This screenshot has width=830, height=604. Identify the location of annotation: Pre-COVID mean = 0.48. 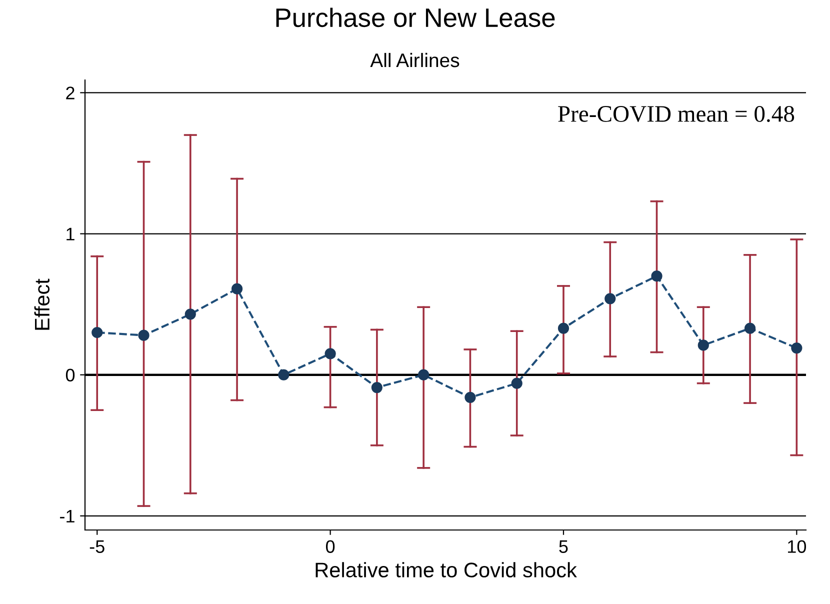
(676, 114).